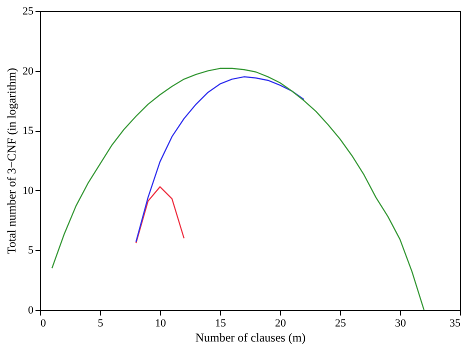 Image resolution: width=474 pixels, height=354 pixels. Describe the element at coordinates (160, 324) in the screenshot. I see `x-tick-label: 10` at that location.